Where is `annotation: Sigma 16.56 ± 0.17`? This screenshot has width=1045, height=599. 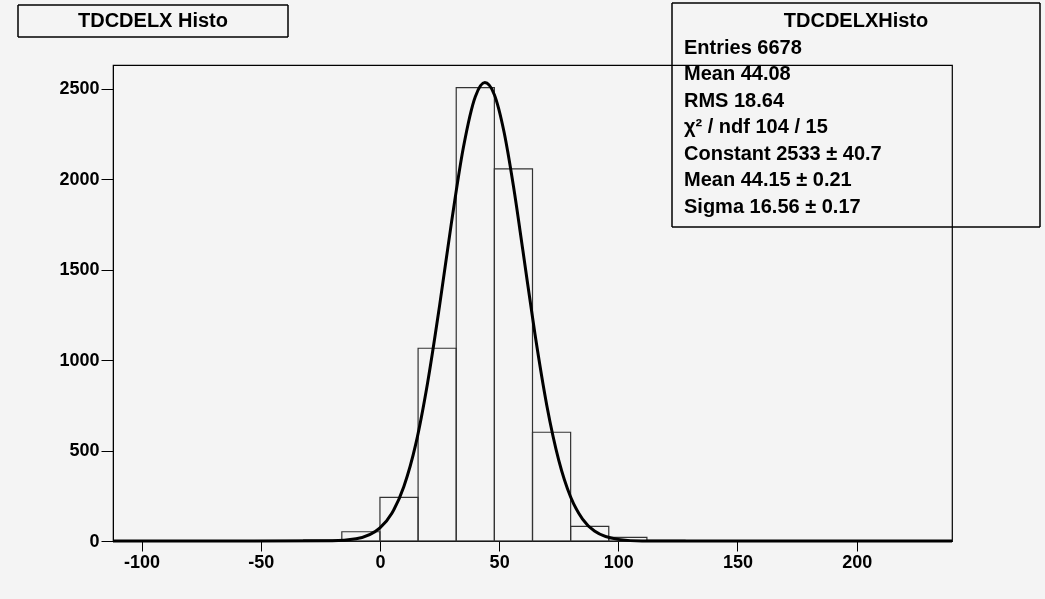 annotation: Sigma 16.56 ± 0.17 is located at coordinates (772, 205).